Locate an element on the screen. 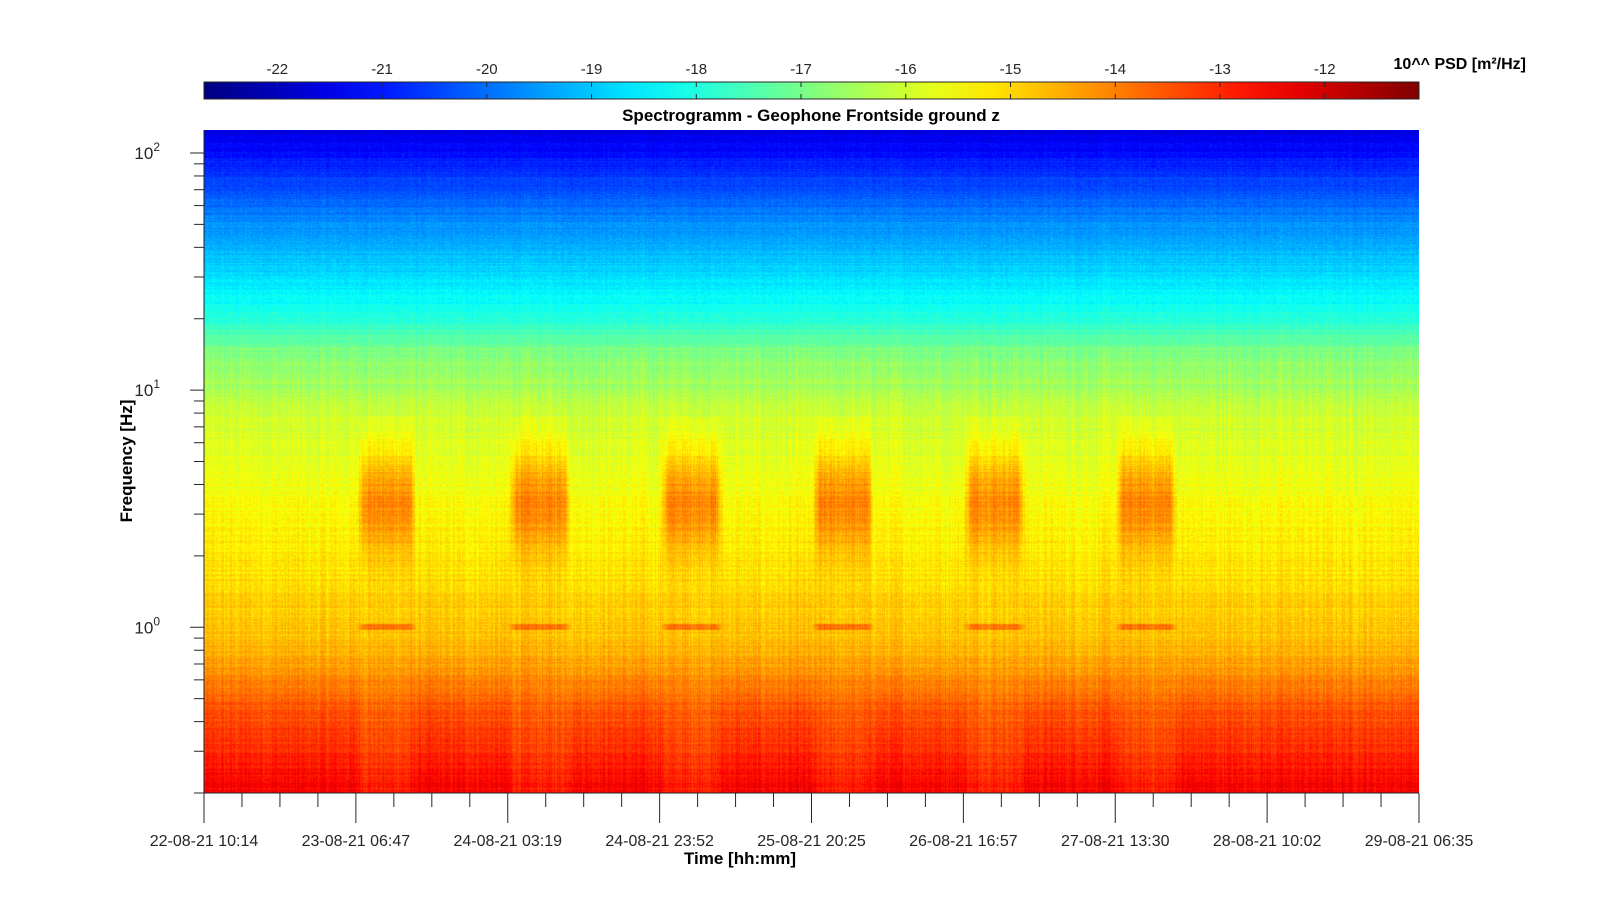 The height and width of the screenshot is (900, 1600). colorbar-tick-label: -17 is located at coordinates (801, 69).